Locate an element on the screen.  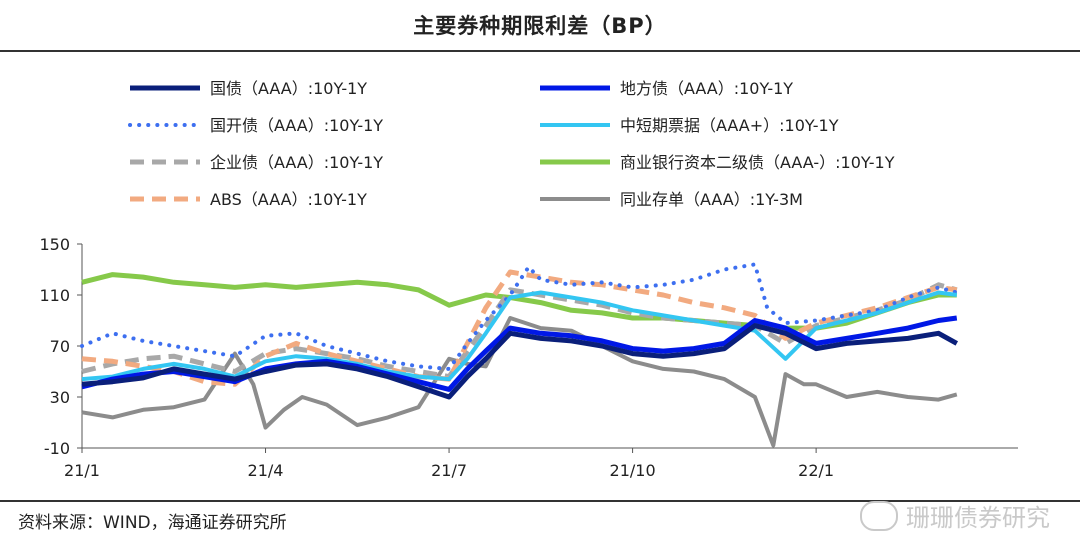
y-tick-label: 150 is located at coordinates (54, 244).